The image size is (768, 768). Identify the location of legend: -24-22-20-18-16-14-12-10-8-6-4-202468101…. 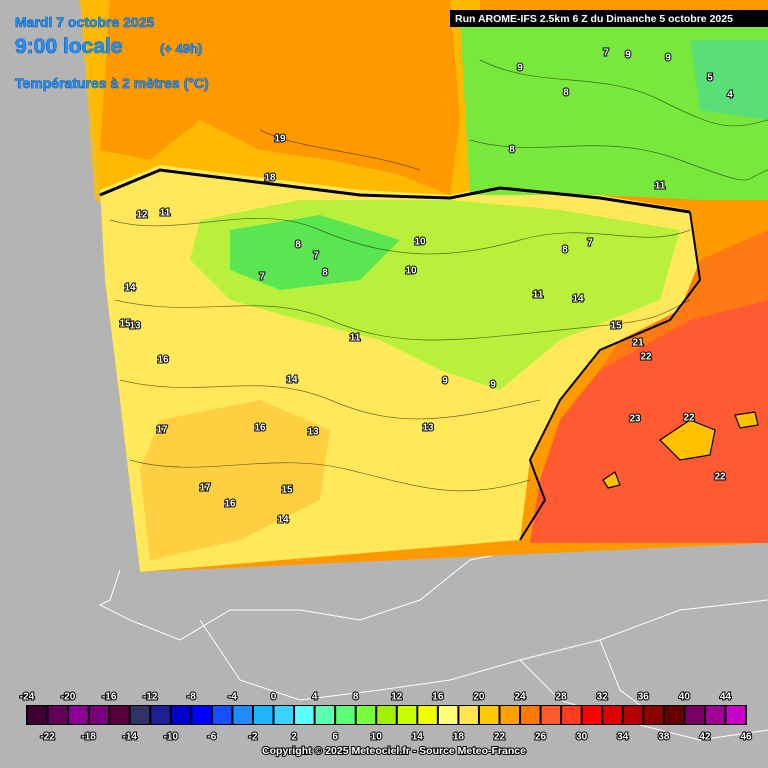
(386, 717).